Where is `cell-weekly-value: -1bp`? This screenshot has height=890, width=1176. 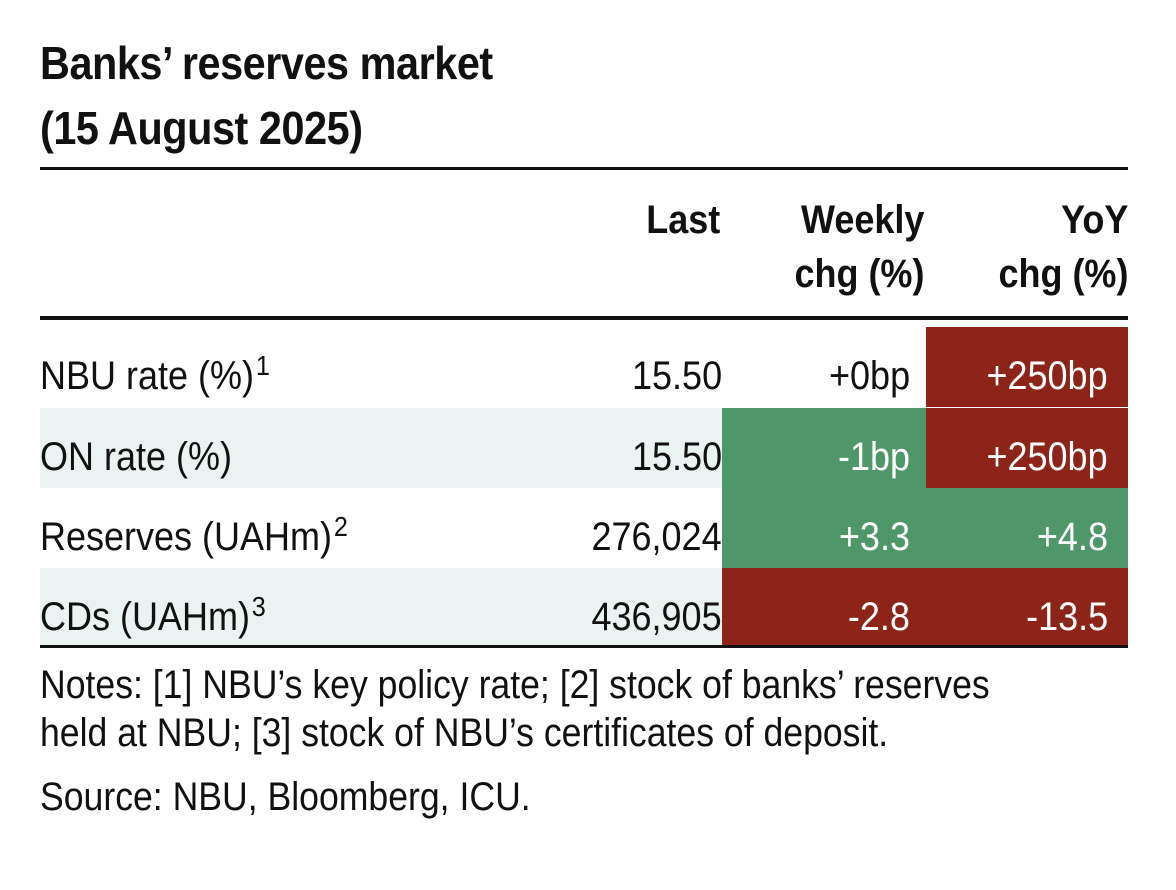 cell-weekly-value: -1bp is located at coordinates (873, 457).